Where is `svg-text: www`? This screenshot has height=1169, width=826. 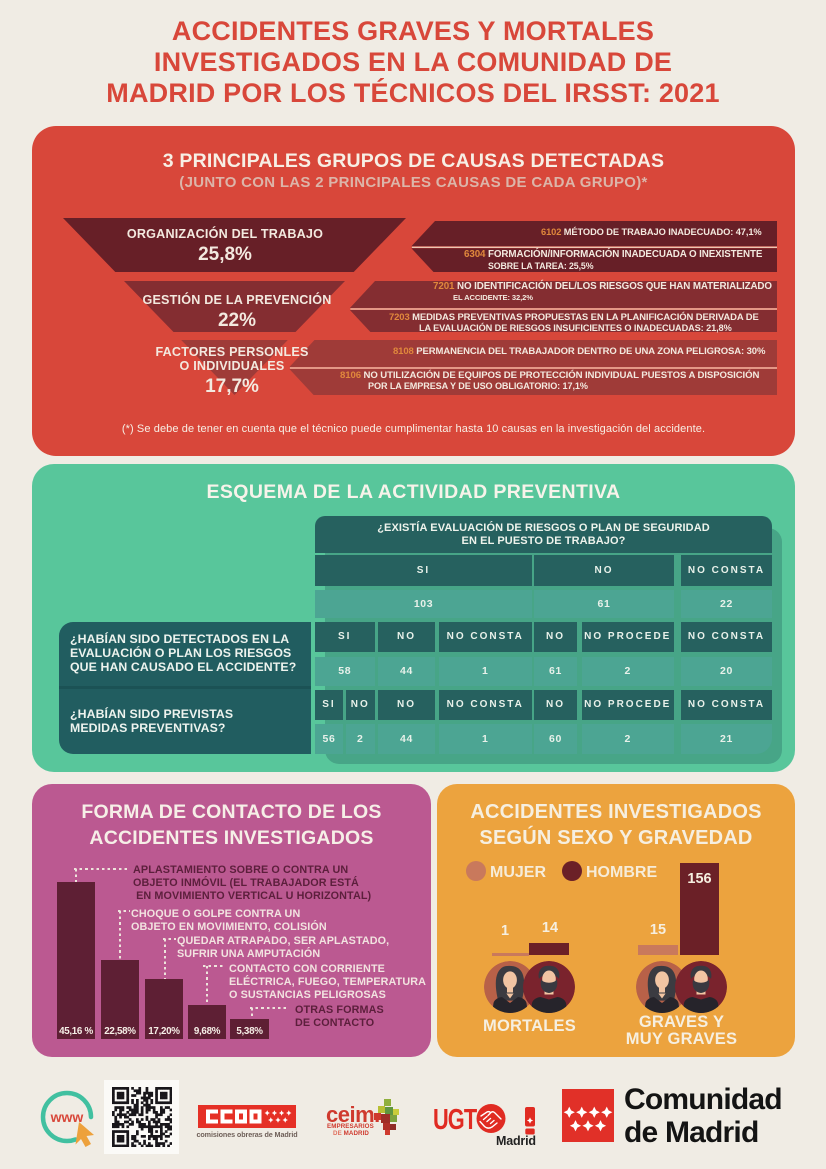
svg-text: www is located at coordinates (67, 1117).